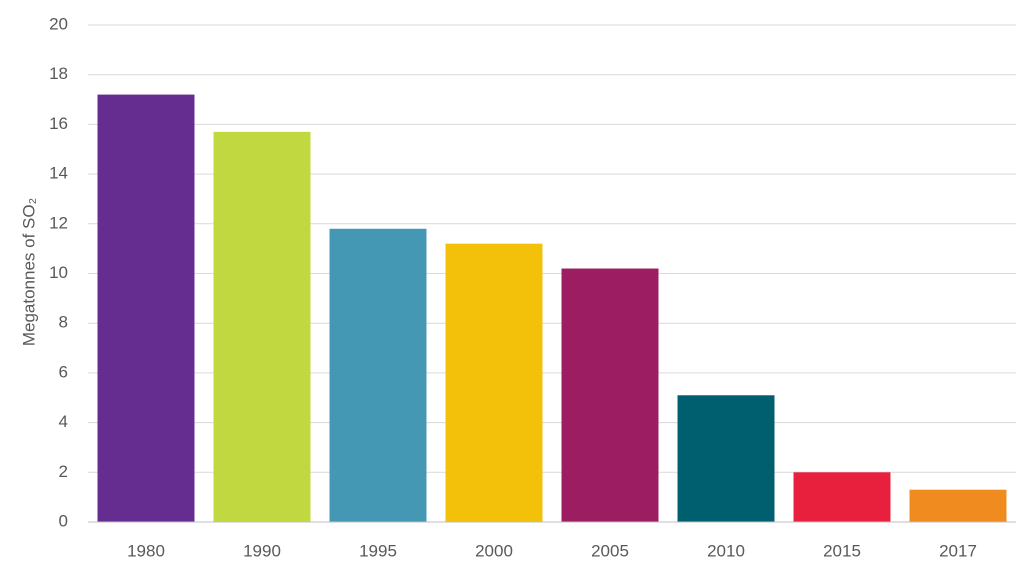 The width and height of the screenshot is (1024, 579). I want to click on x-tick-label: 1980, so click(146, 550).